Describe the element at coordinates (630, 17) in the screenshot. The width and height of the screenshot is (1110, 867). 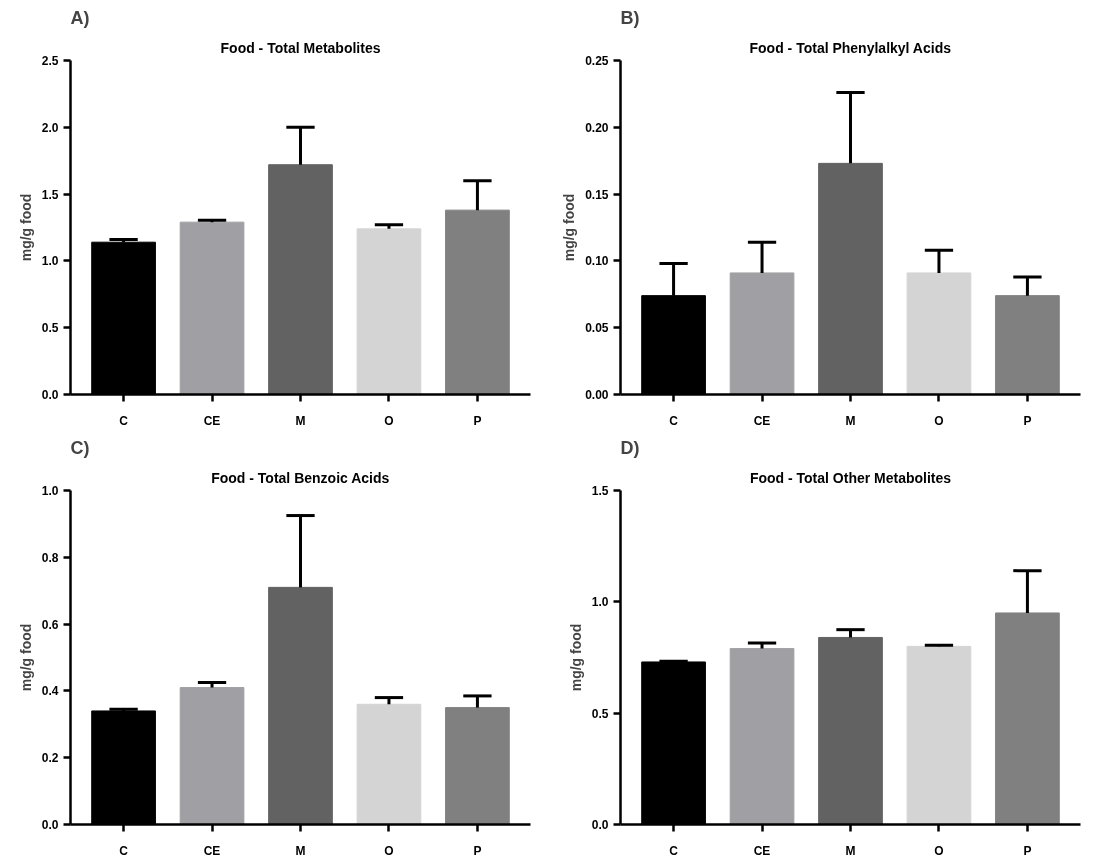
I see `text: B)` at that location.